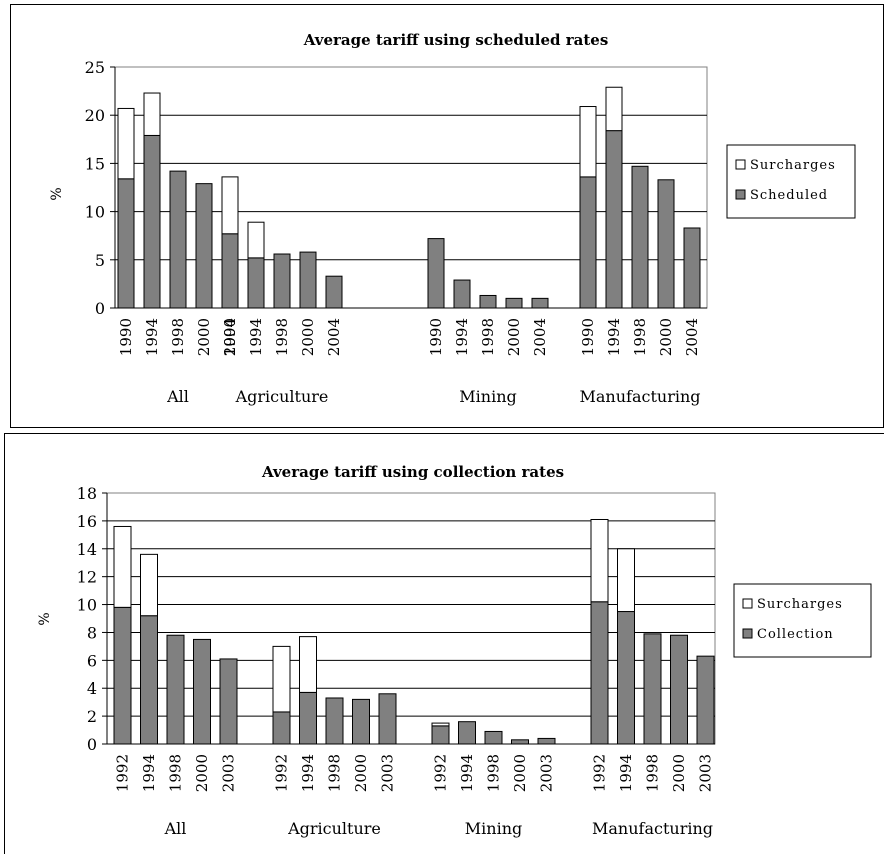 The height and width of the screenshot is (855, 885). Describe the element at coordinates (92, 688) in the screenshot. I see `y-tick-label: 4` at that location.